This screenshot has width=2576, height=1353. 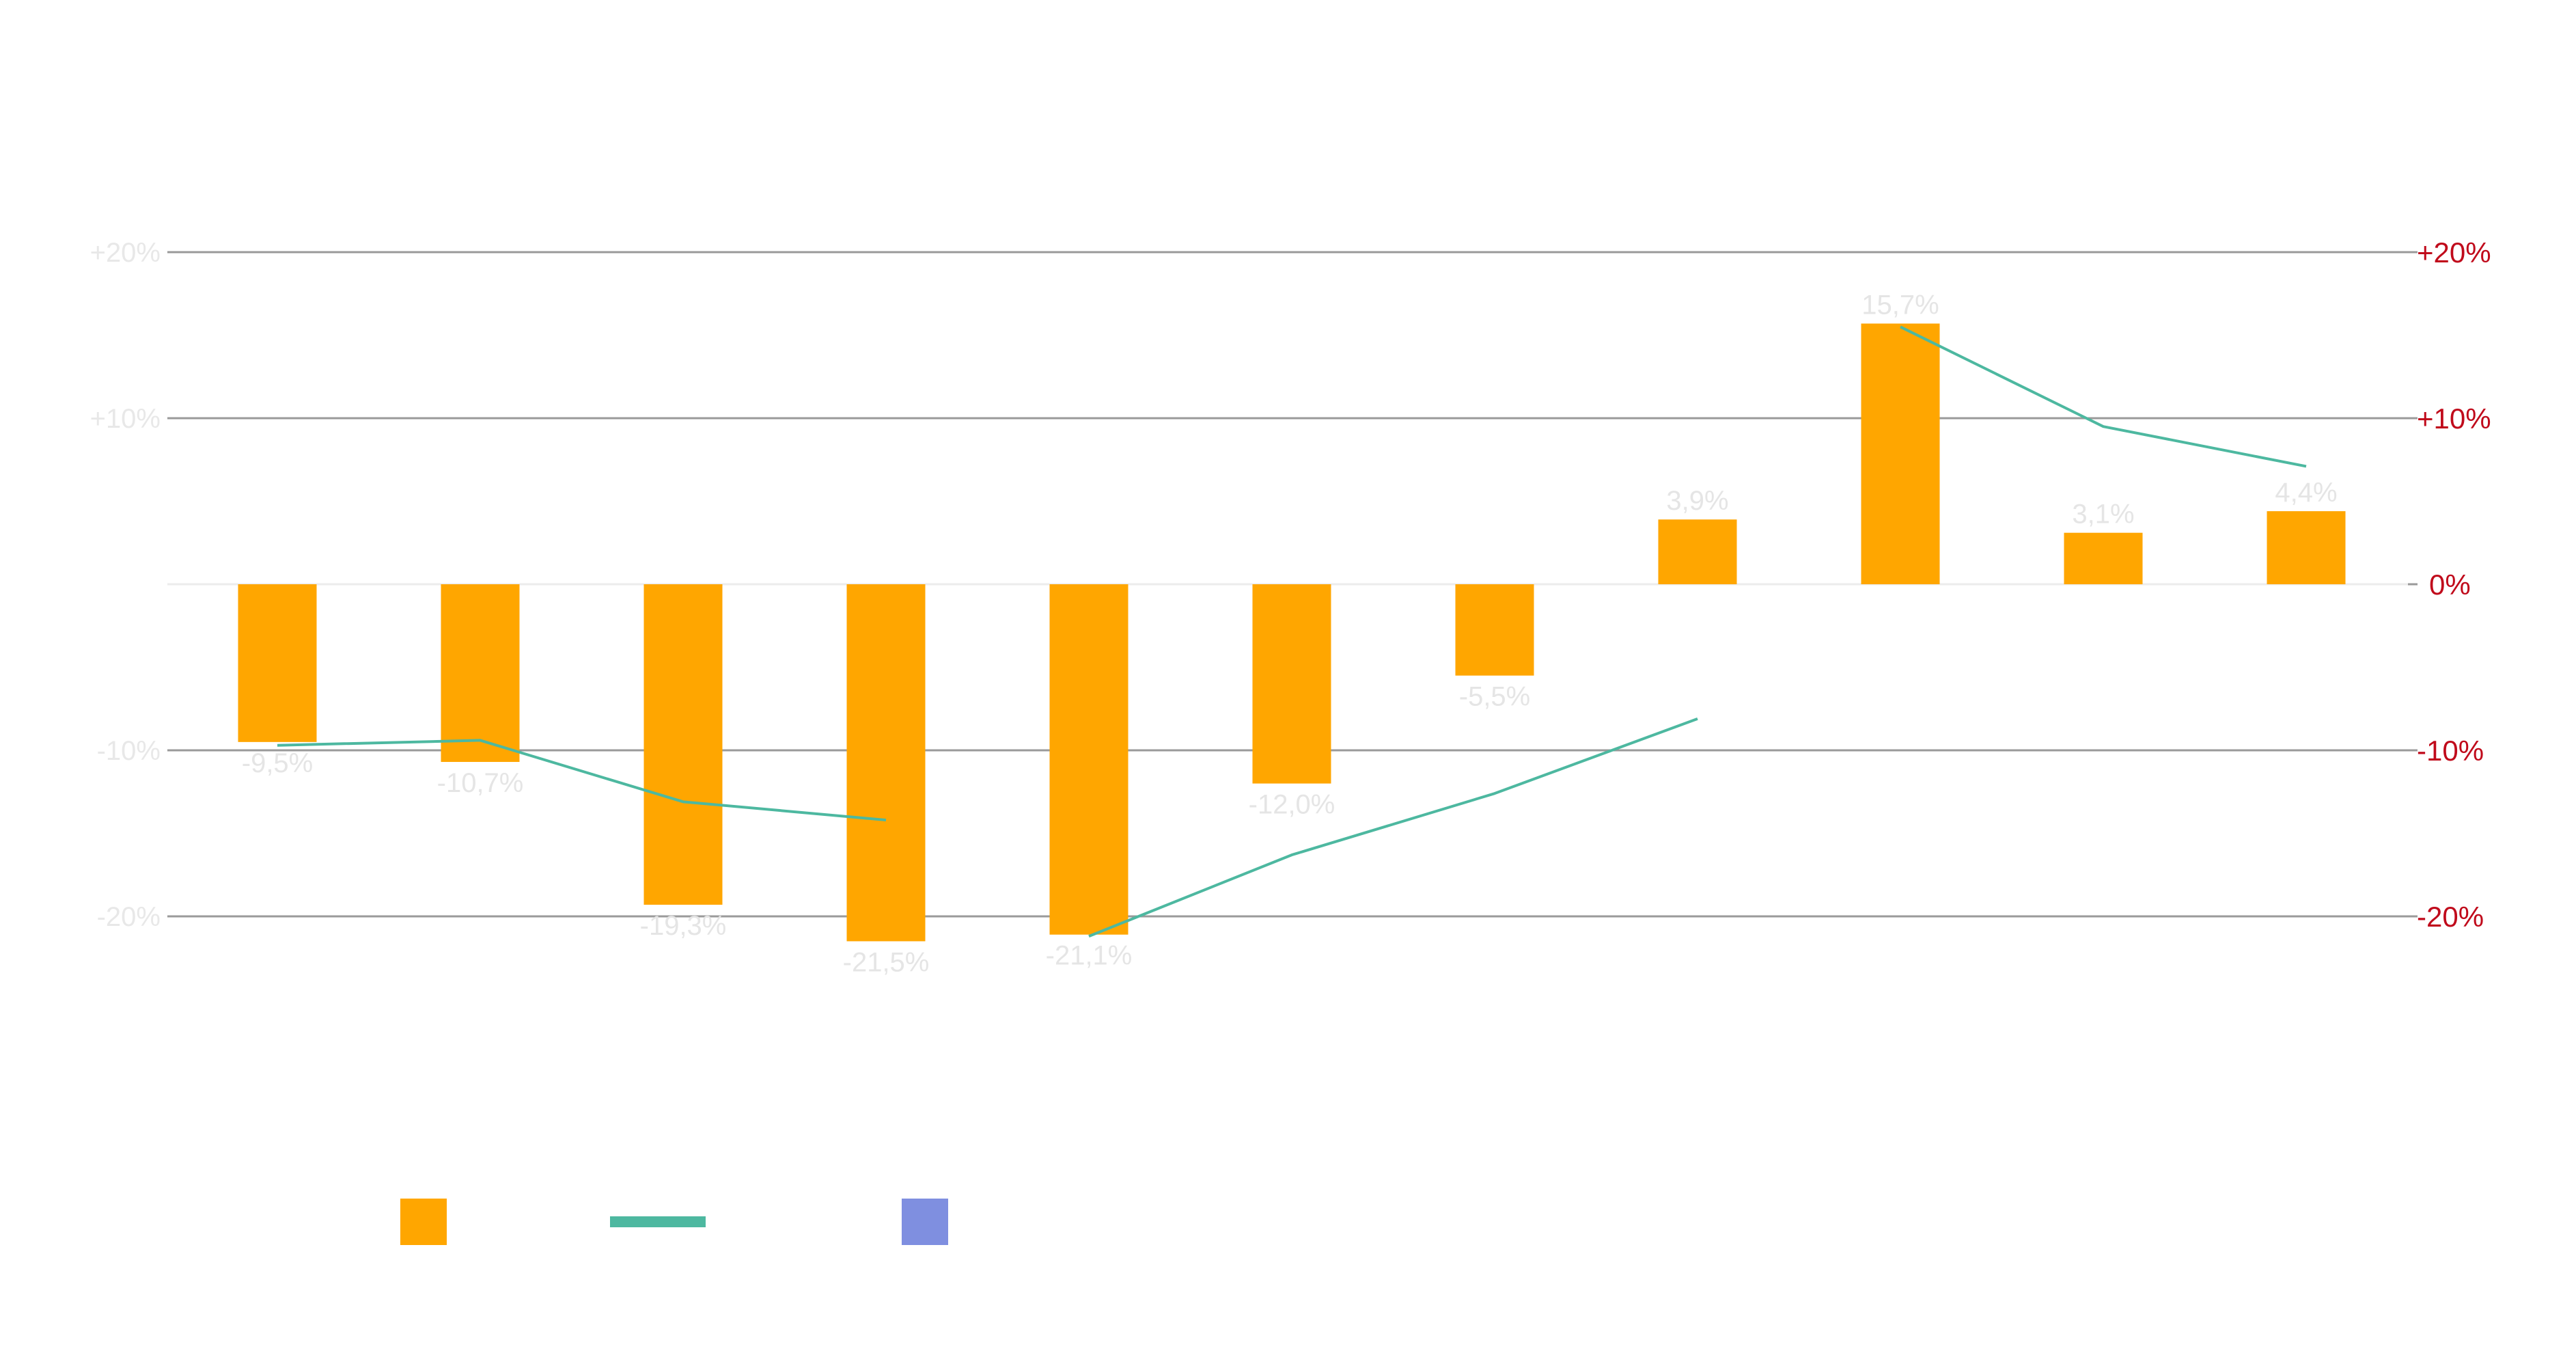 I want to click on data-label: -5,5%, so click(x=1495, y=697).